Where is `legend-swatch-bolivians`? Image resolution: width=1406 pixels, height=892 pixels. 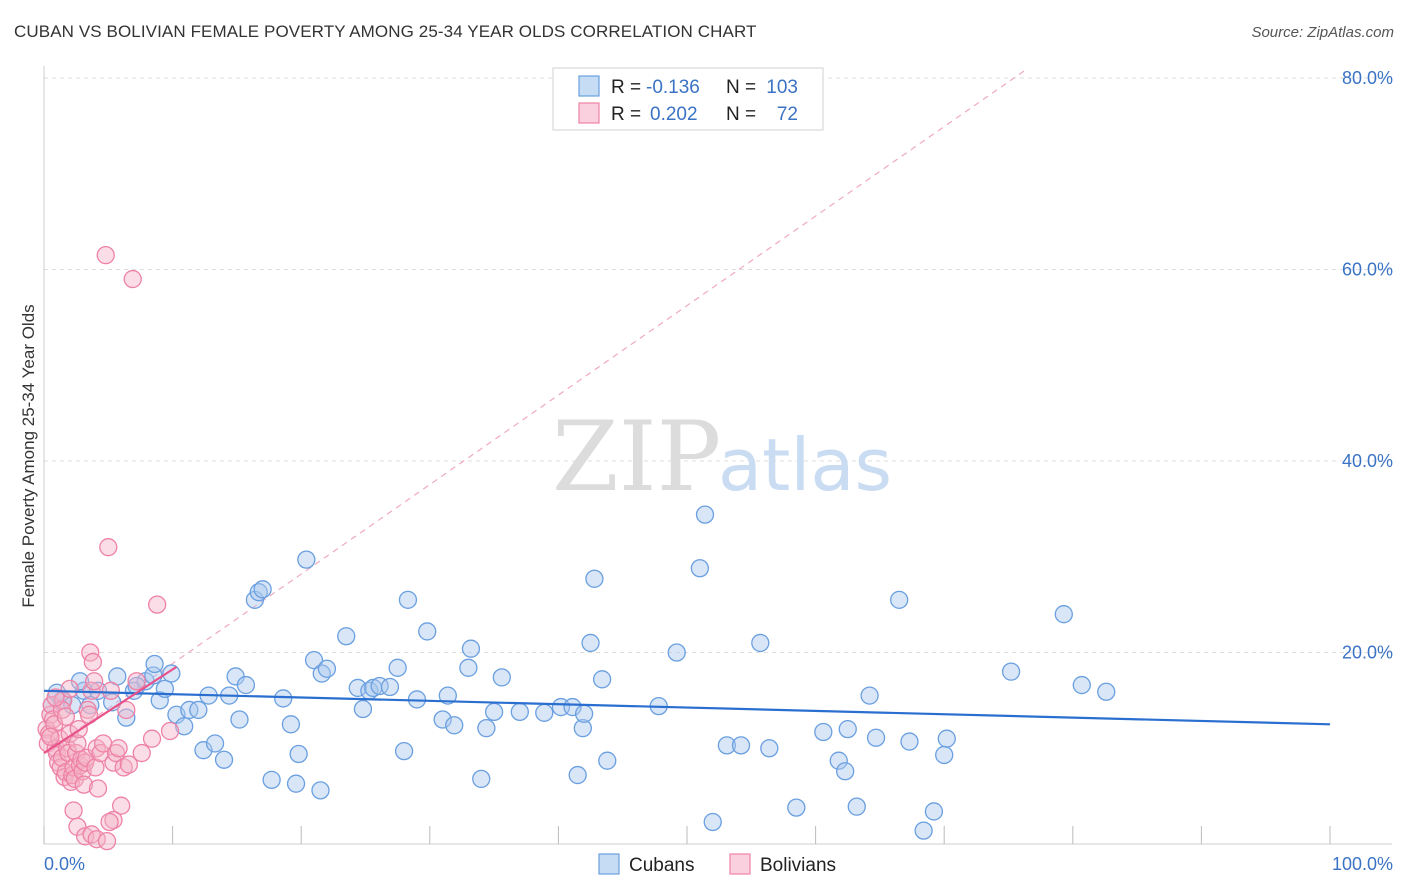 legend-swatch-bolivians is located at coordinates (589, 113).